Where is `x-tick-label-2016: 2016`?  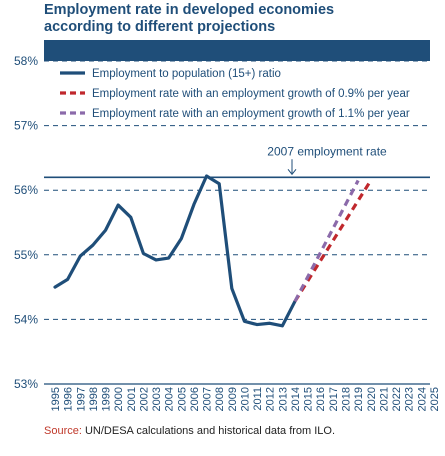
x-tick-label-2016: 2016 is located at coordinates (321, 399).